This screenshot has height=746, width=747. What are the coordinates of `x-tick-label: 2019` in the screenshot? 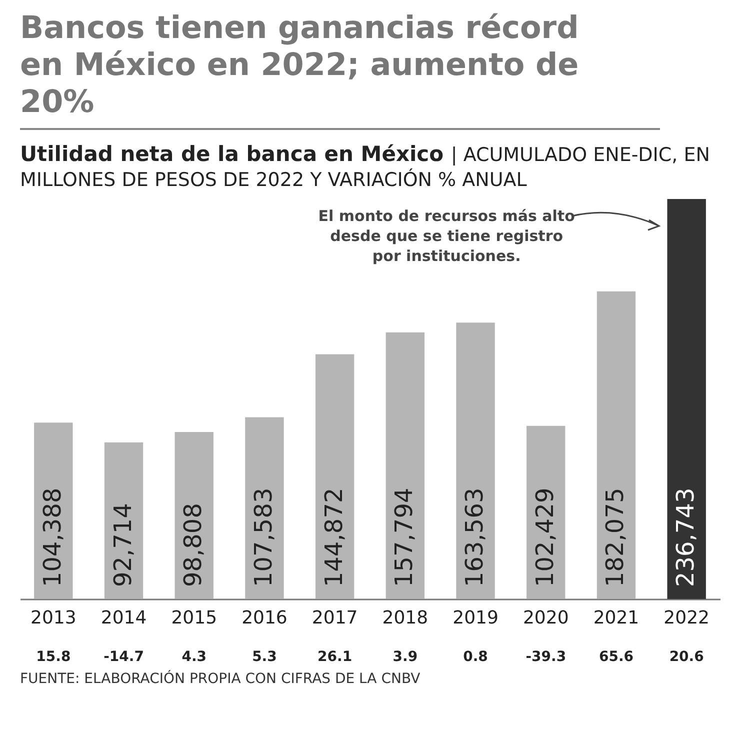 It's located at (475, 617).